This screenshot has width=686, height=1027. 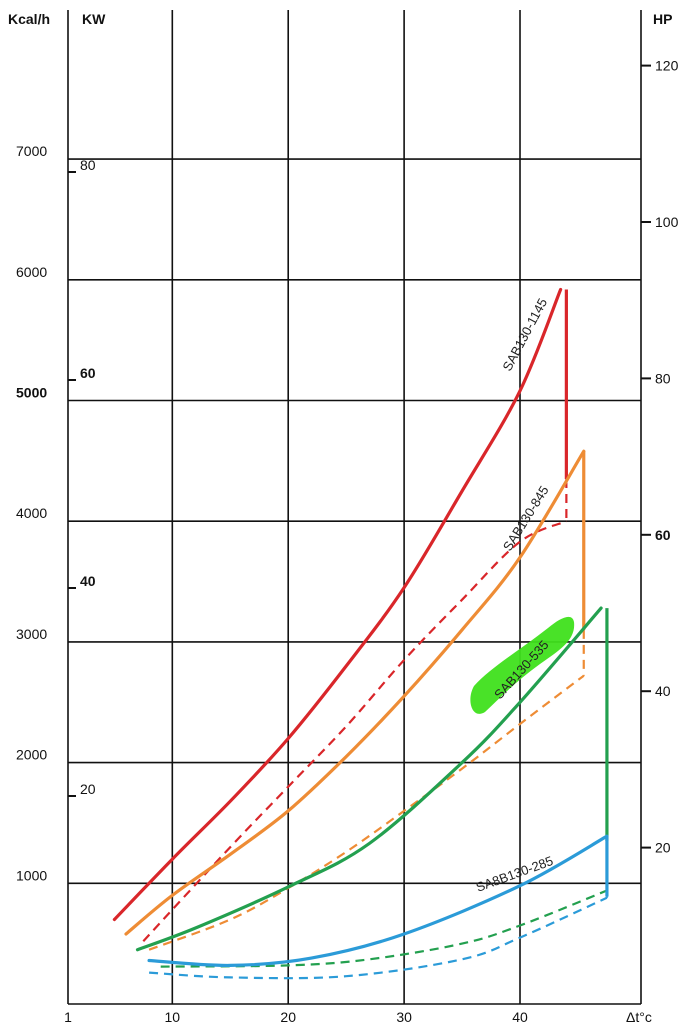 I want to click on y-tick-label-kw: 20, so click(x=88, y=789).